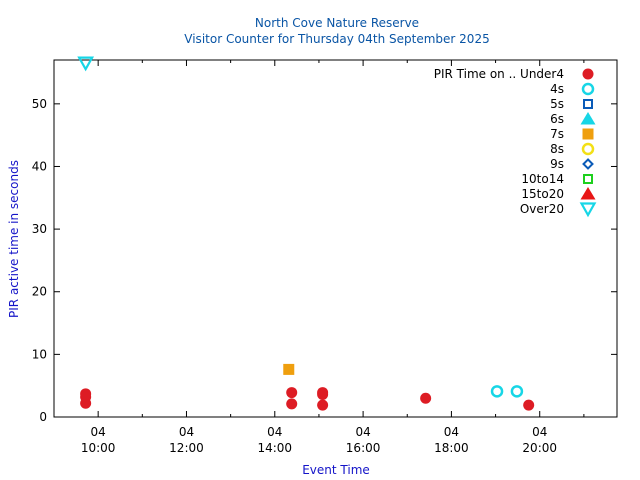 Image resolution: width=640 pixels, height=480 pixels. I want to click on x-tick-label-time: 20:00, so click(539, 448).